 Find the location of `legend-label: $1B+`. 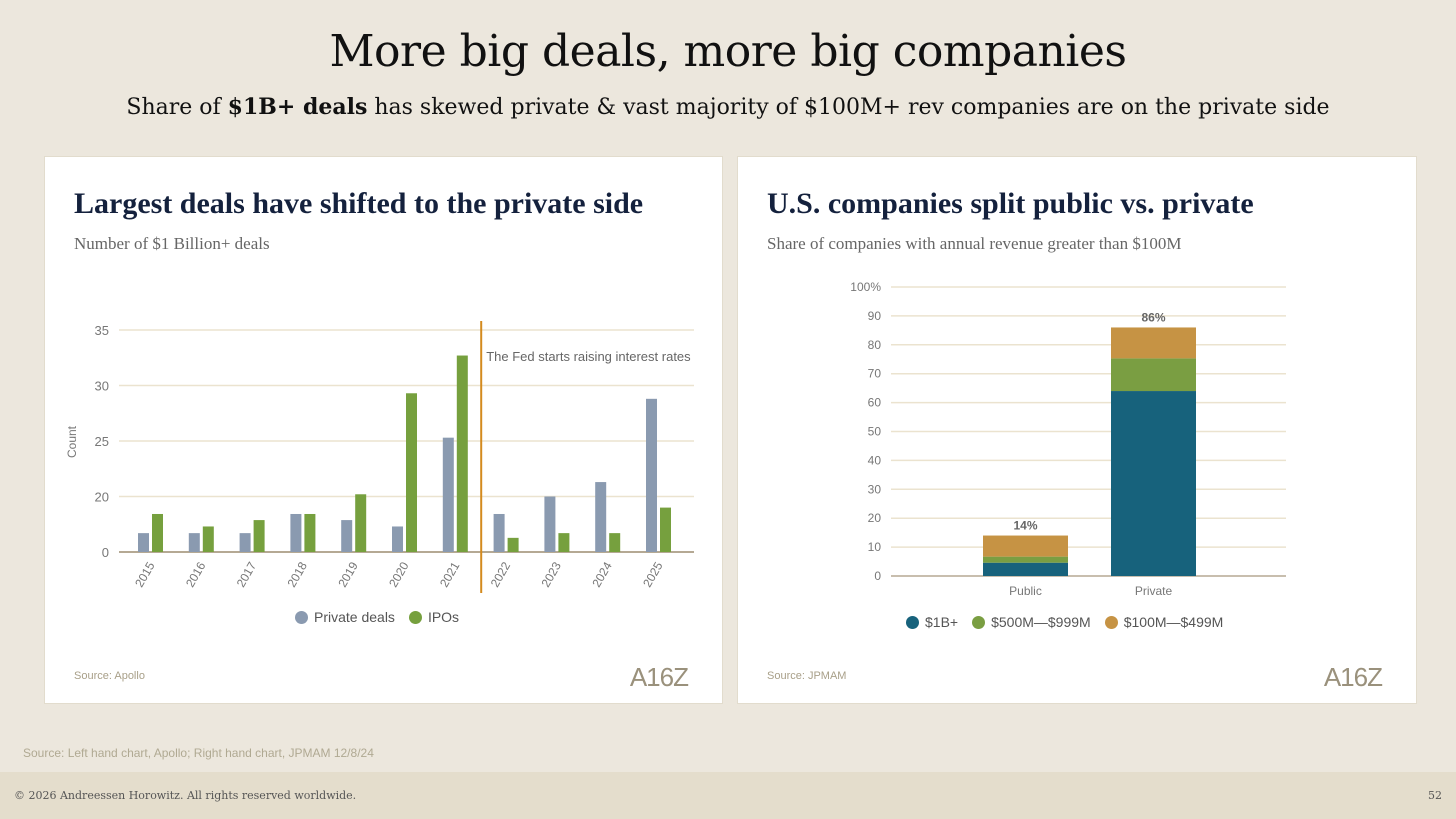

legend-label: $1B+ is located at coordinates (942, 622).